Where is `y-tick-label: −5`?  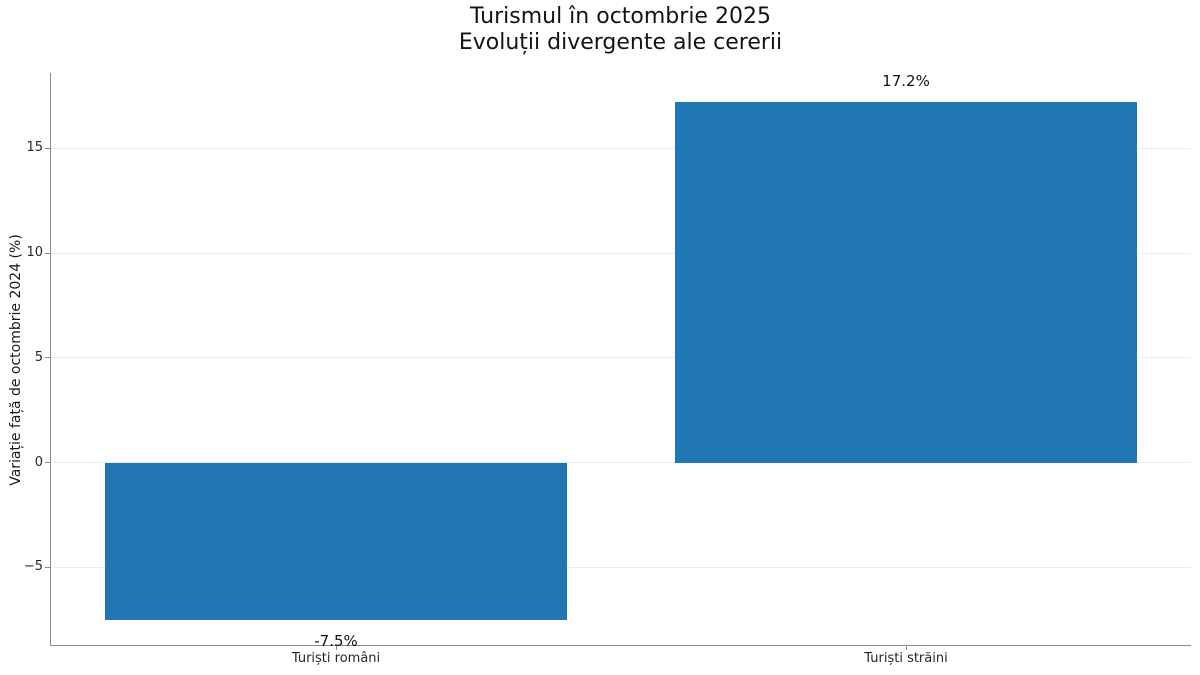
y-tick-label: −5 is located at coordinates (33, 567).